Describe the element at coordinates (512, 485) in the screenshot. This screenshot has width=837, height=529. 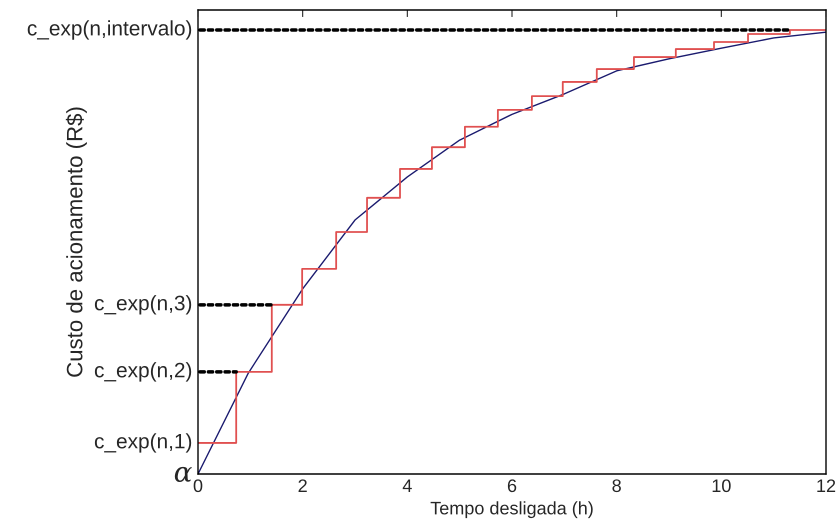
I see `x-tick-label: 6` at that location.